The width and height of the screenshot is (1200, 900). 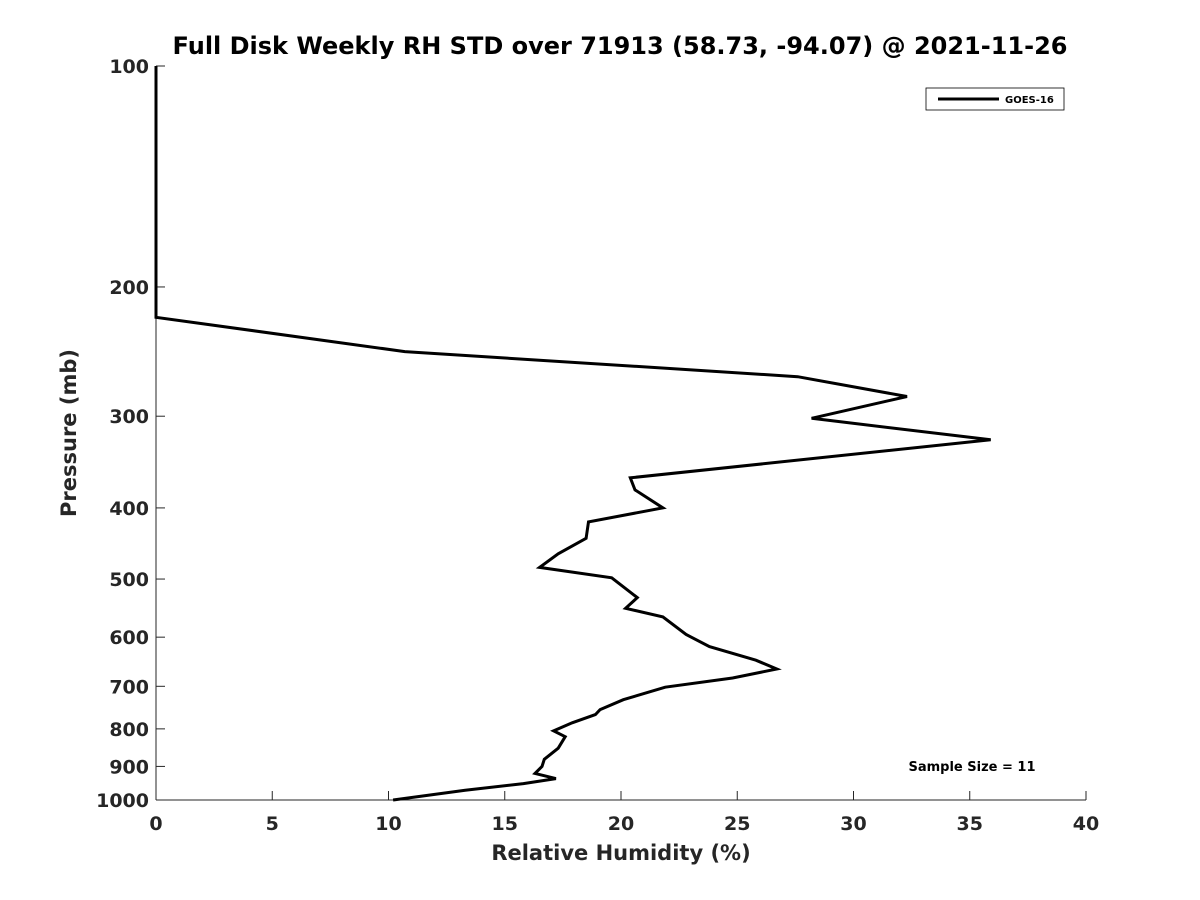 I want to click on x-tick-label: 0, so click(x=155, y=824).